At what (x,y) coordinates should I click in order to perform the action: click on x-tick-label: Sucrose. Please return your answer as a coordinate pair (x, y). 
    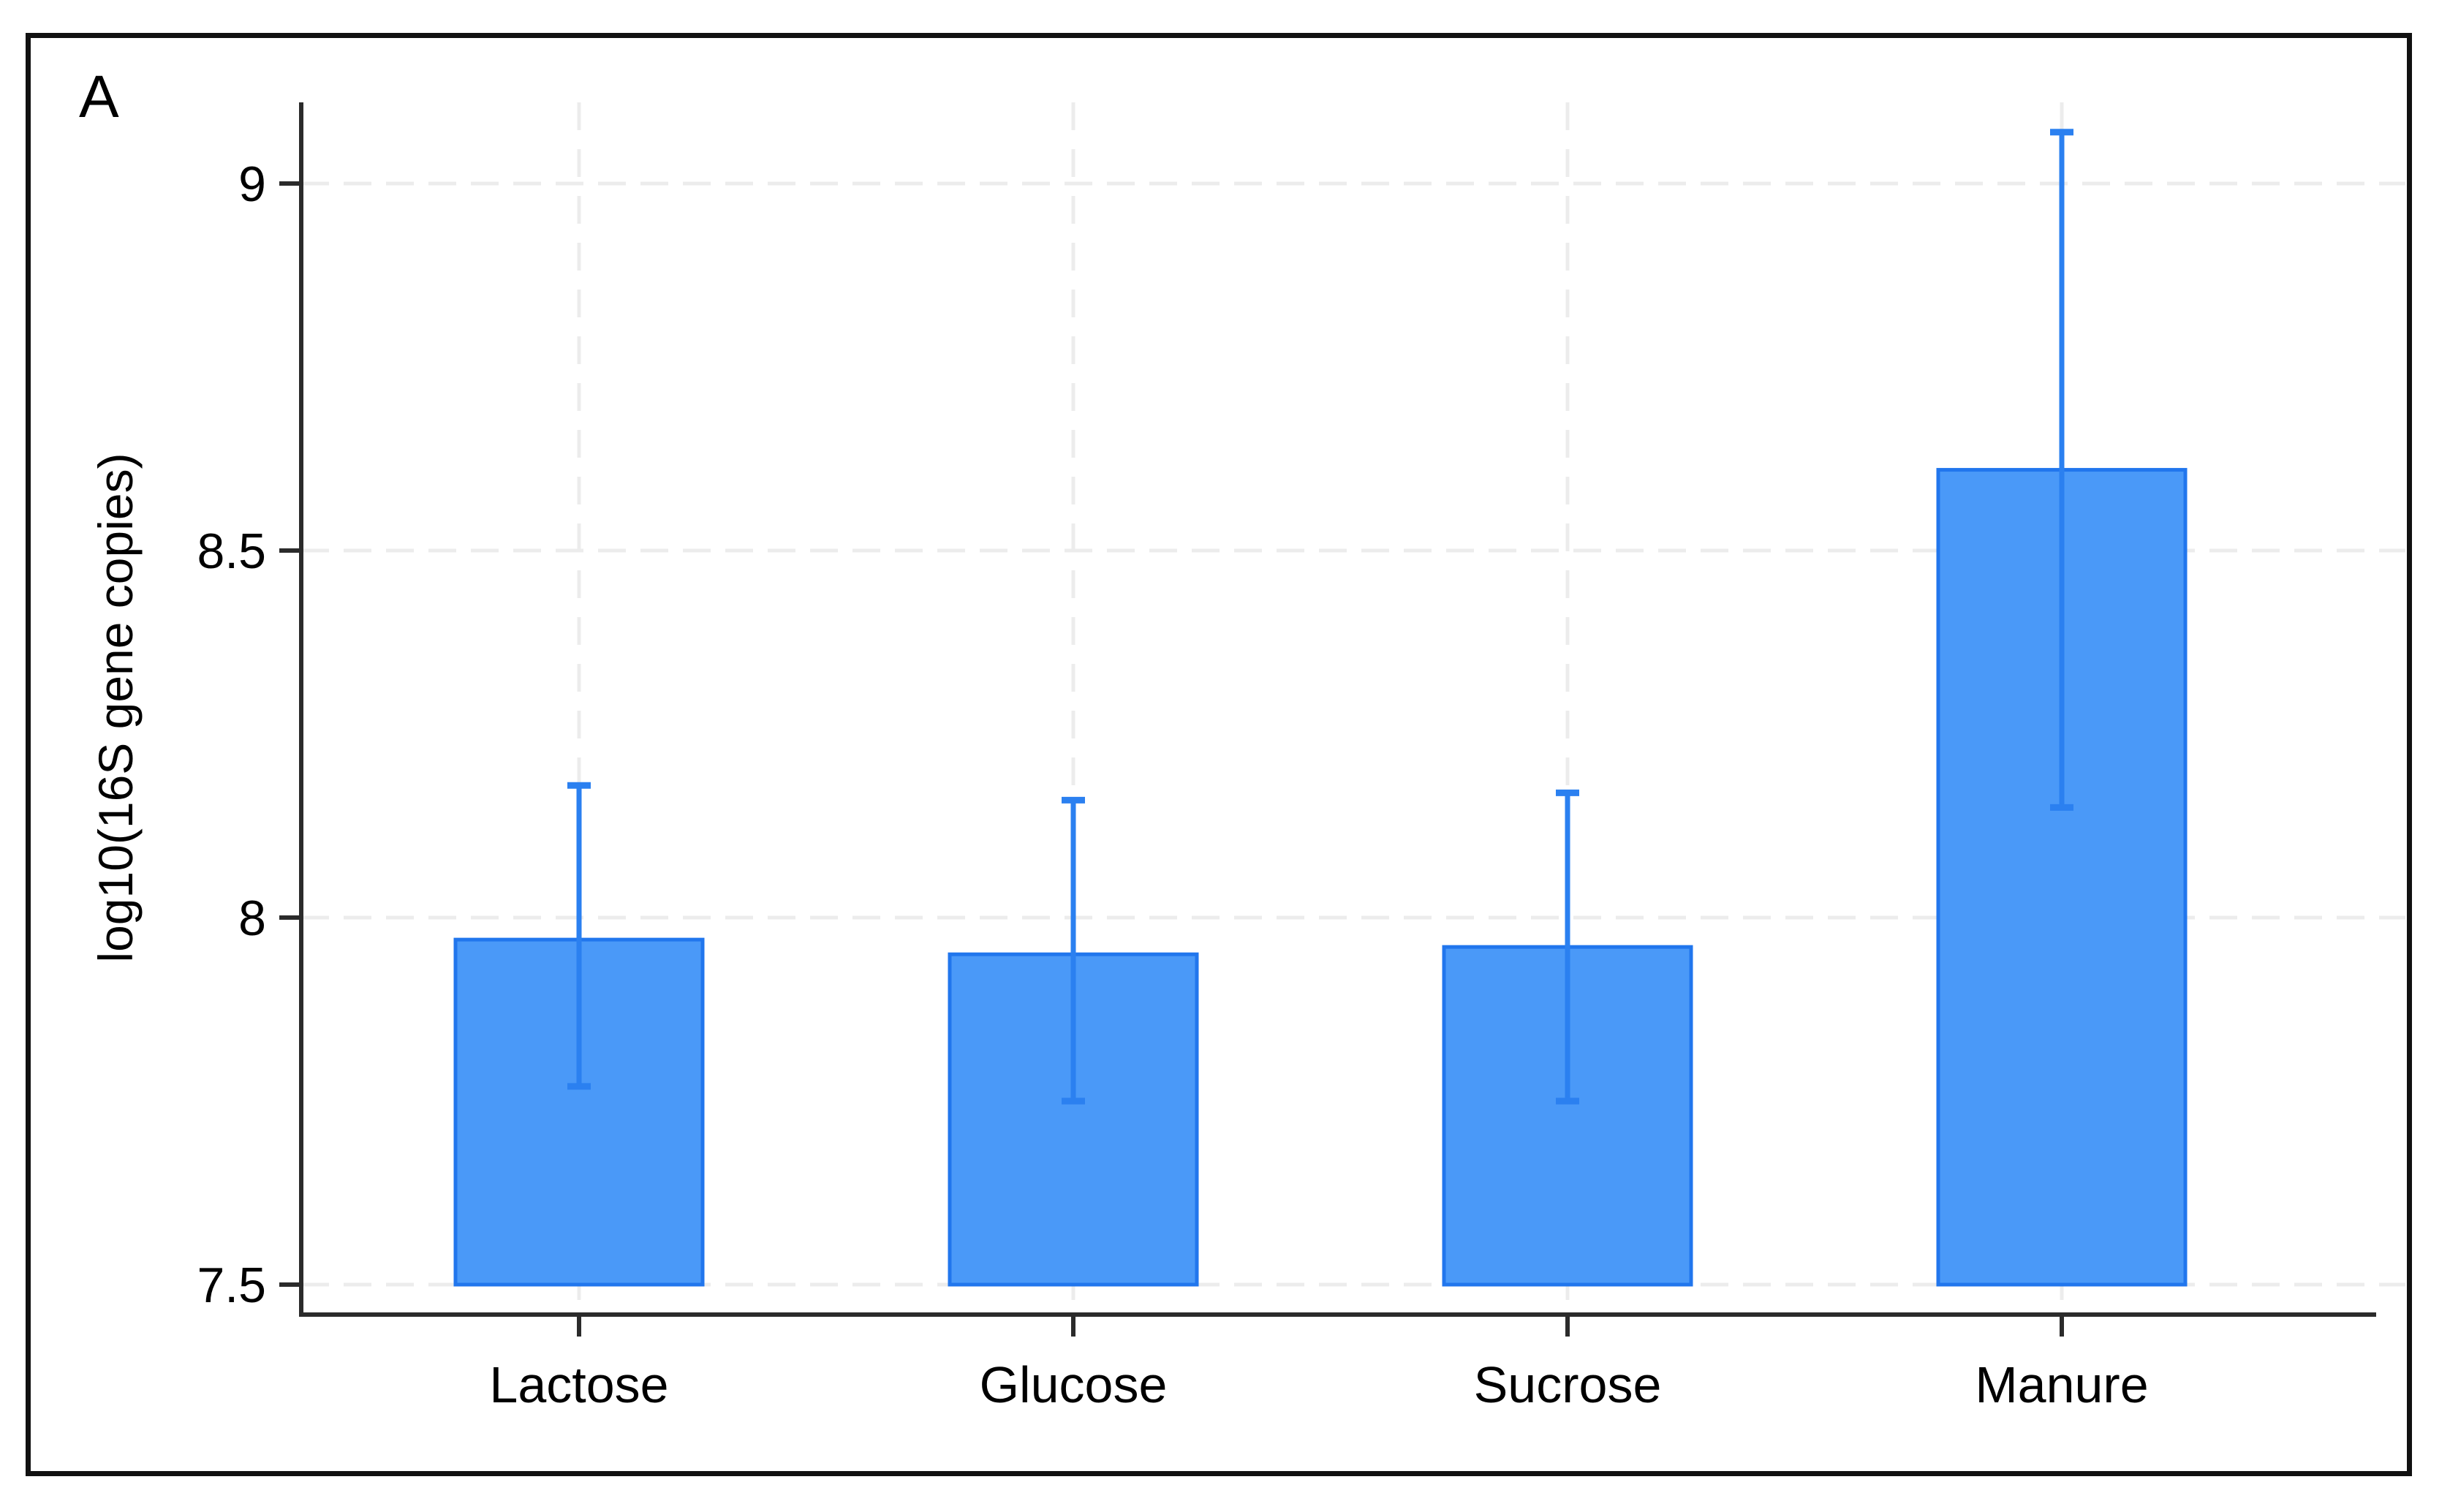
    Looking at the image, I should click on (1568, 1384).